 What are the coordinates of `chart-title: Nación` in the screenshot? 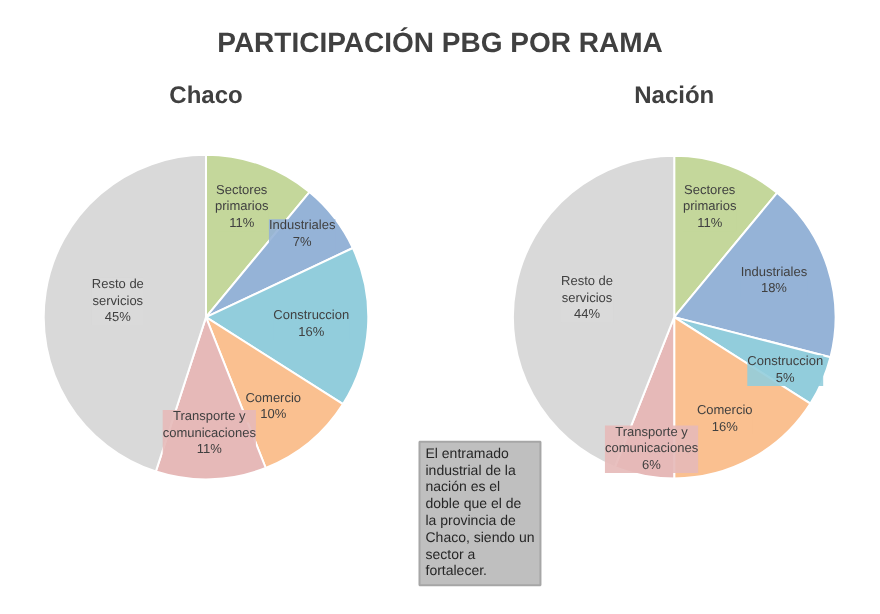 It's located at (674, 95).